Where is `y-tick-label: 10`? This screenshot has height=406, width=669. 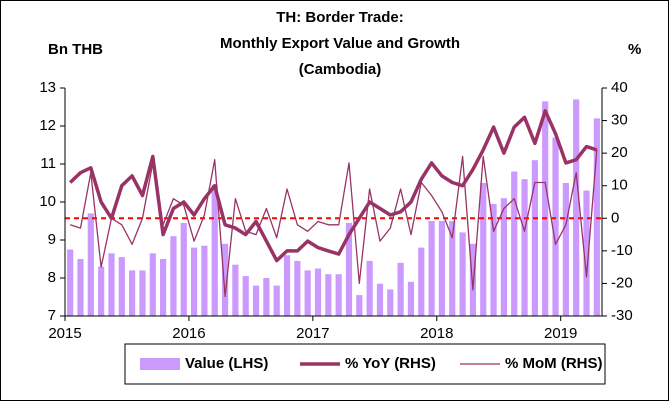
y-tick-label: 10 is located at coordinates (47, 201).